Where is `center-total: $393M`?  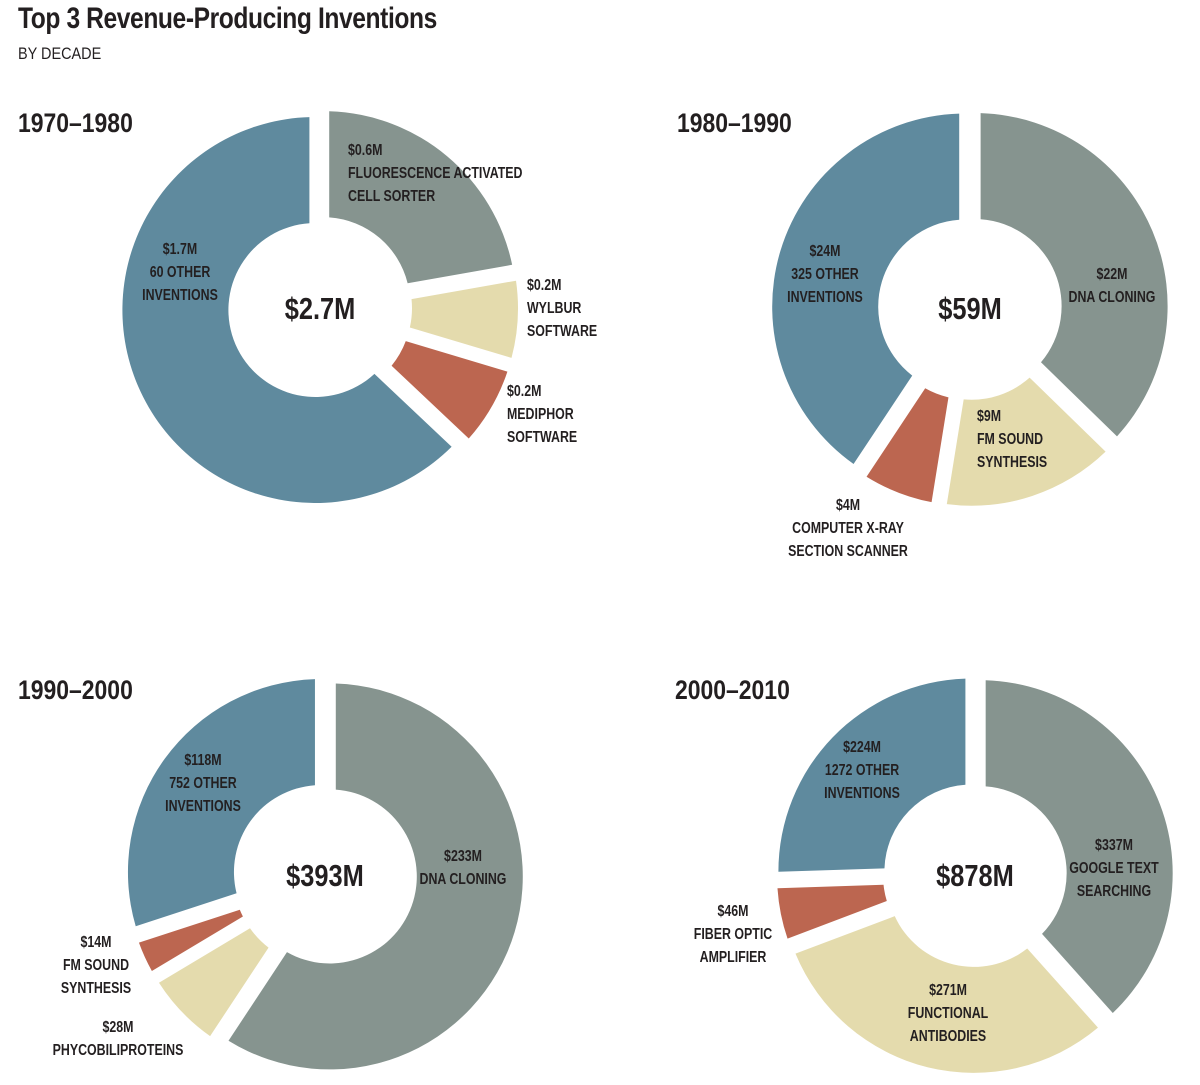
center-total: $393M is located at coordinates (325, 876).